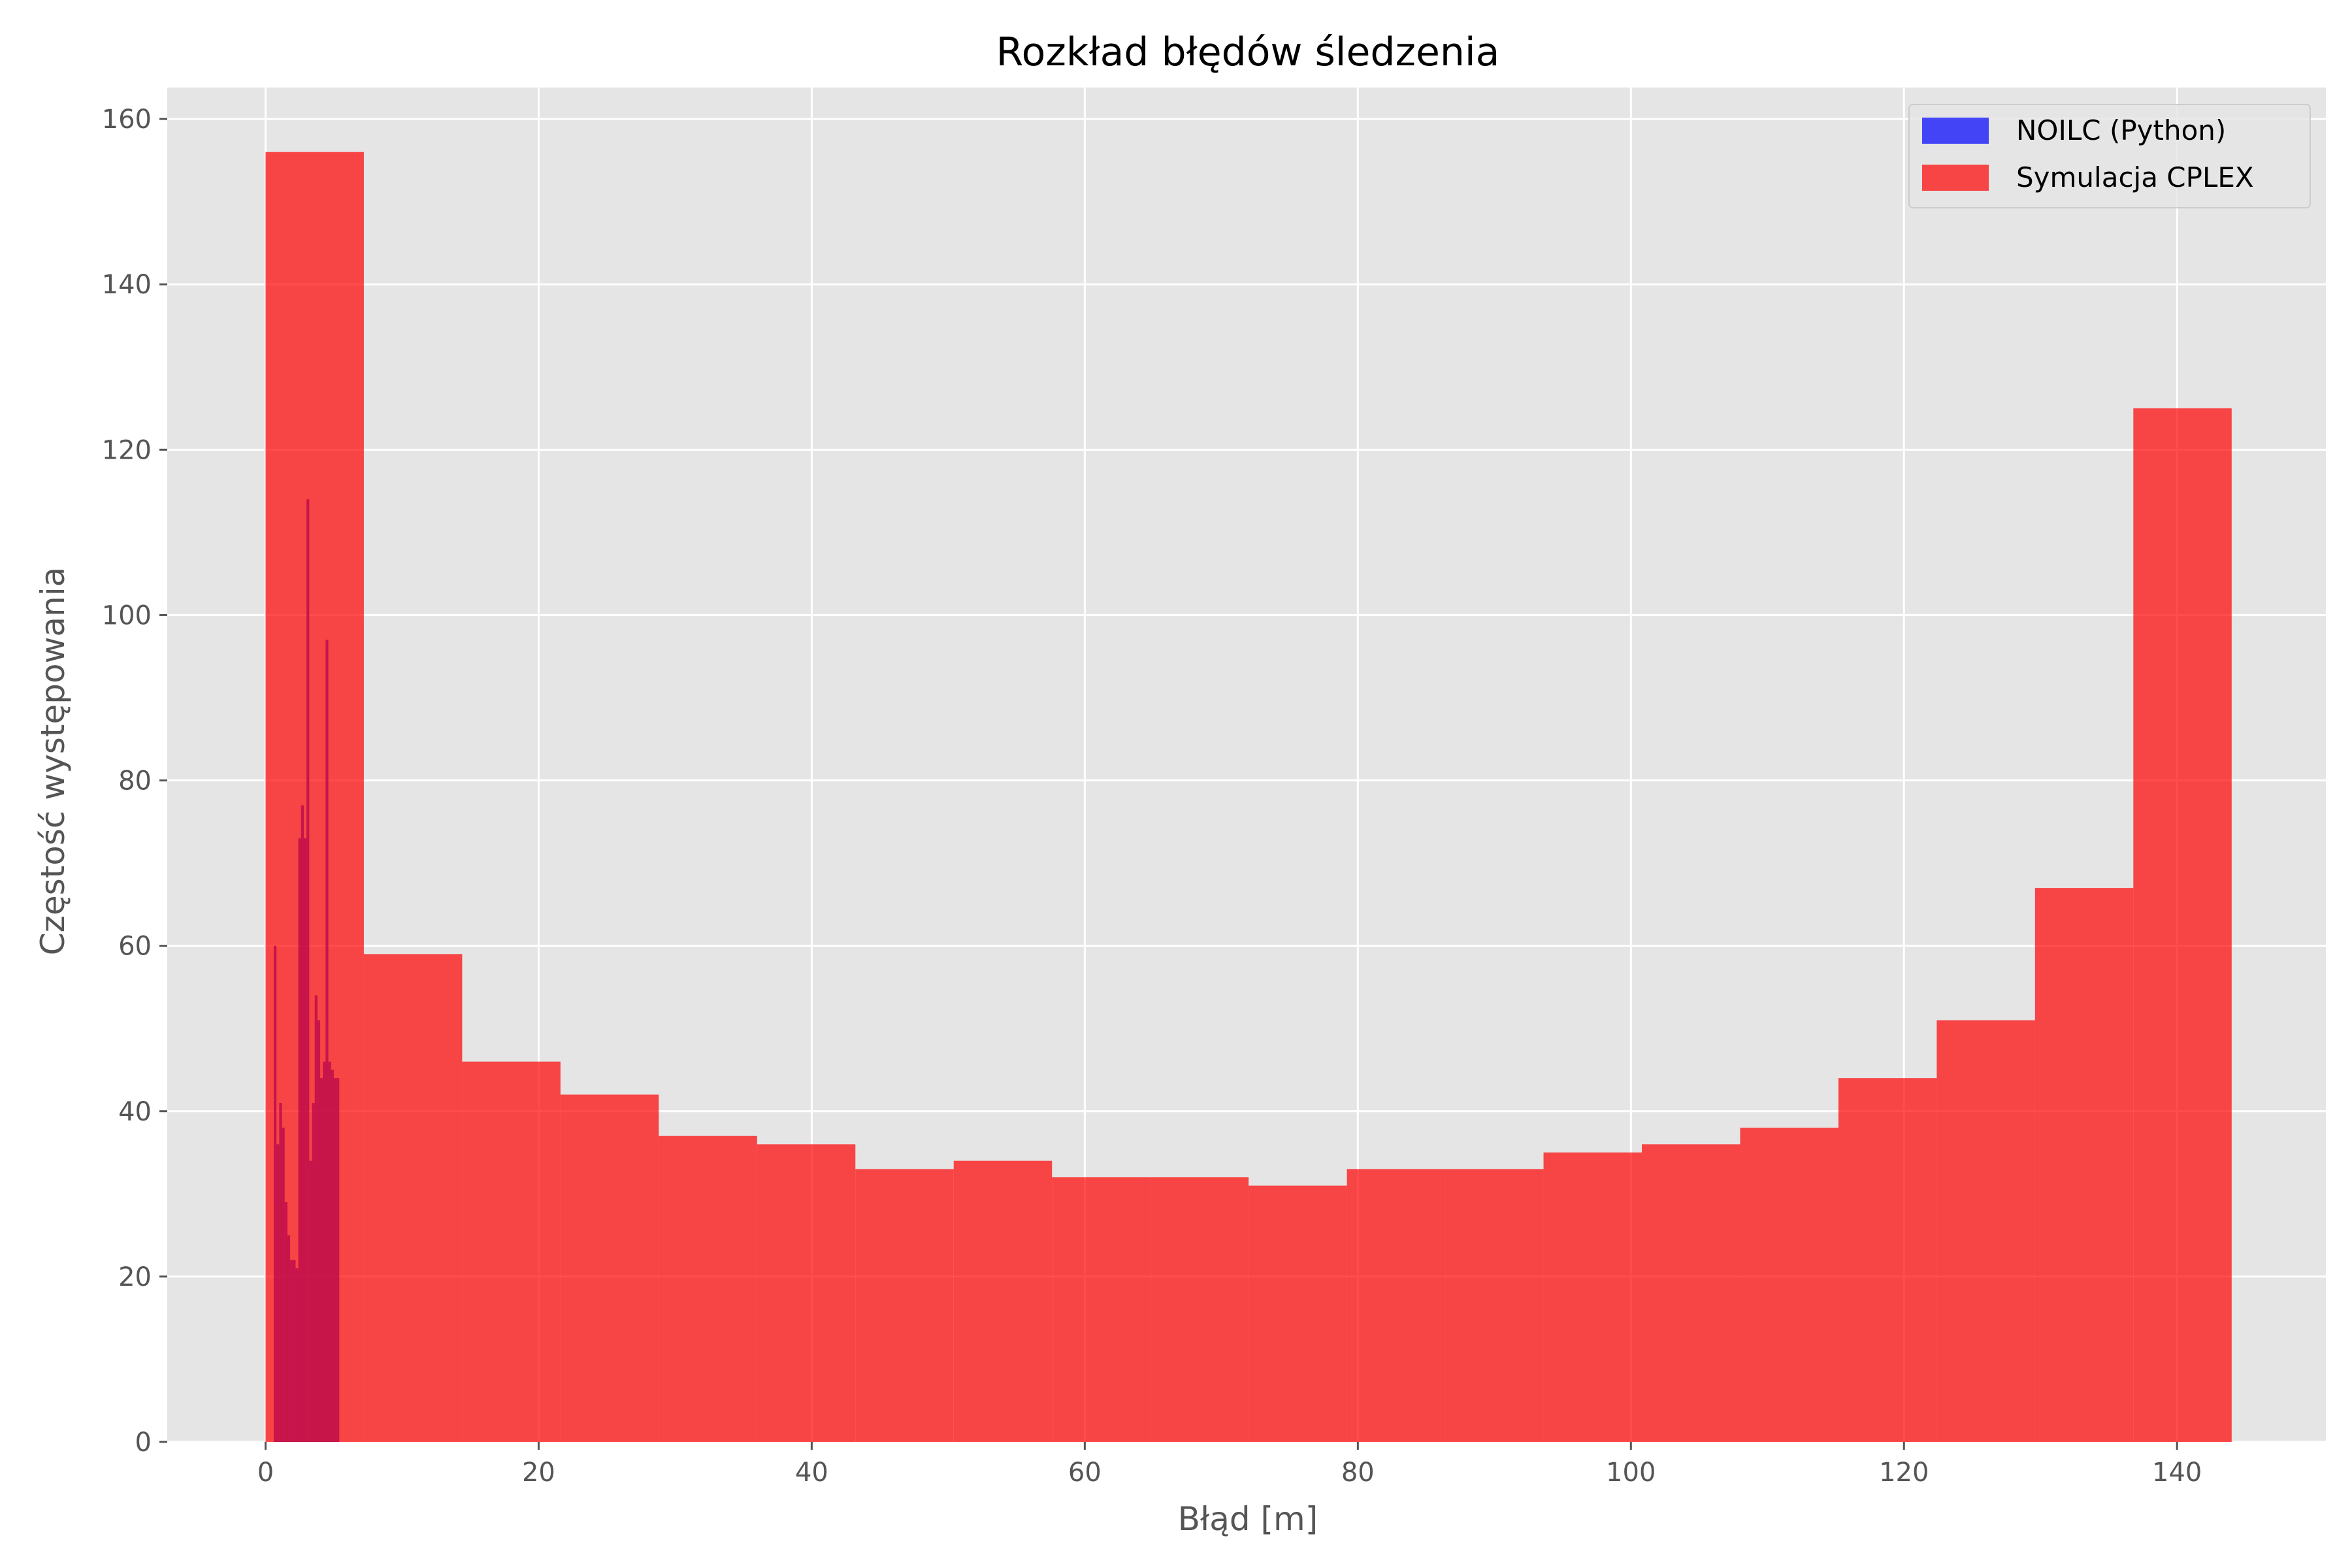  What do you see at coordinates (2177, 1473) in the screenshot?
I see `x-tick-label: 140` at bounding box center [2177, 1473].